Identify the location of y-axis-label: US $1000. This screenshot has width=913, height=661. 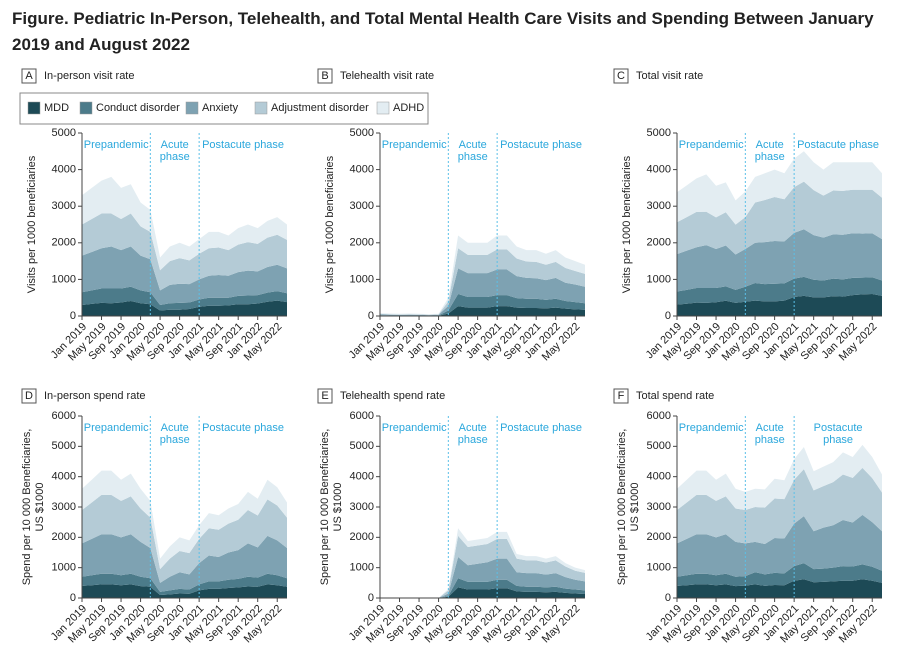
(635, 507).